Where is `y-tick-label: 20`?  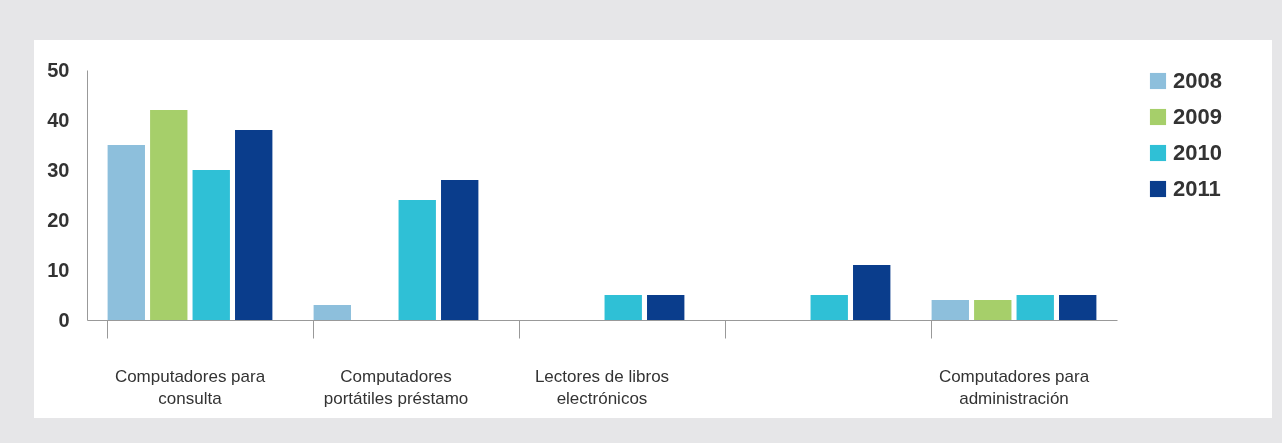 y-tick-label: 20 is located at coordinates (58, 219).